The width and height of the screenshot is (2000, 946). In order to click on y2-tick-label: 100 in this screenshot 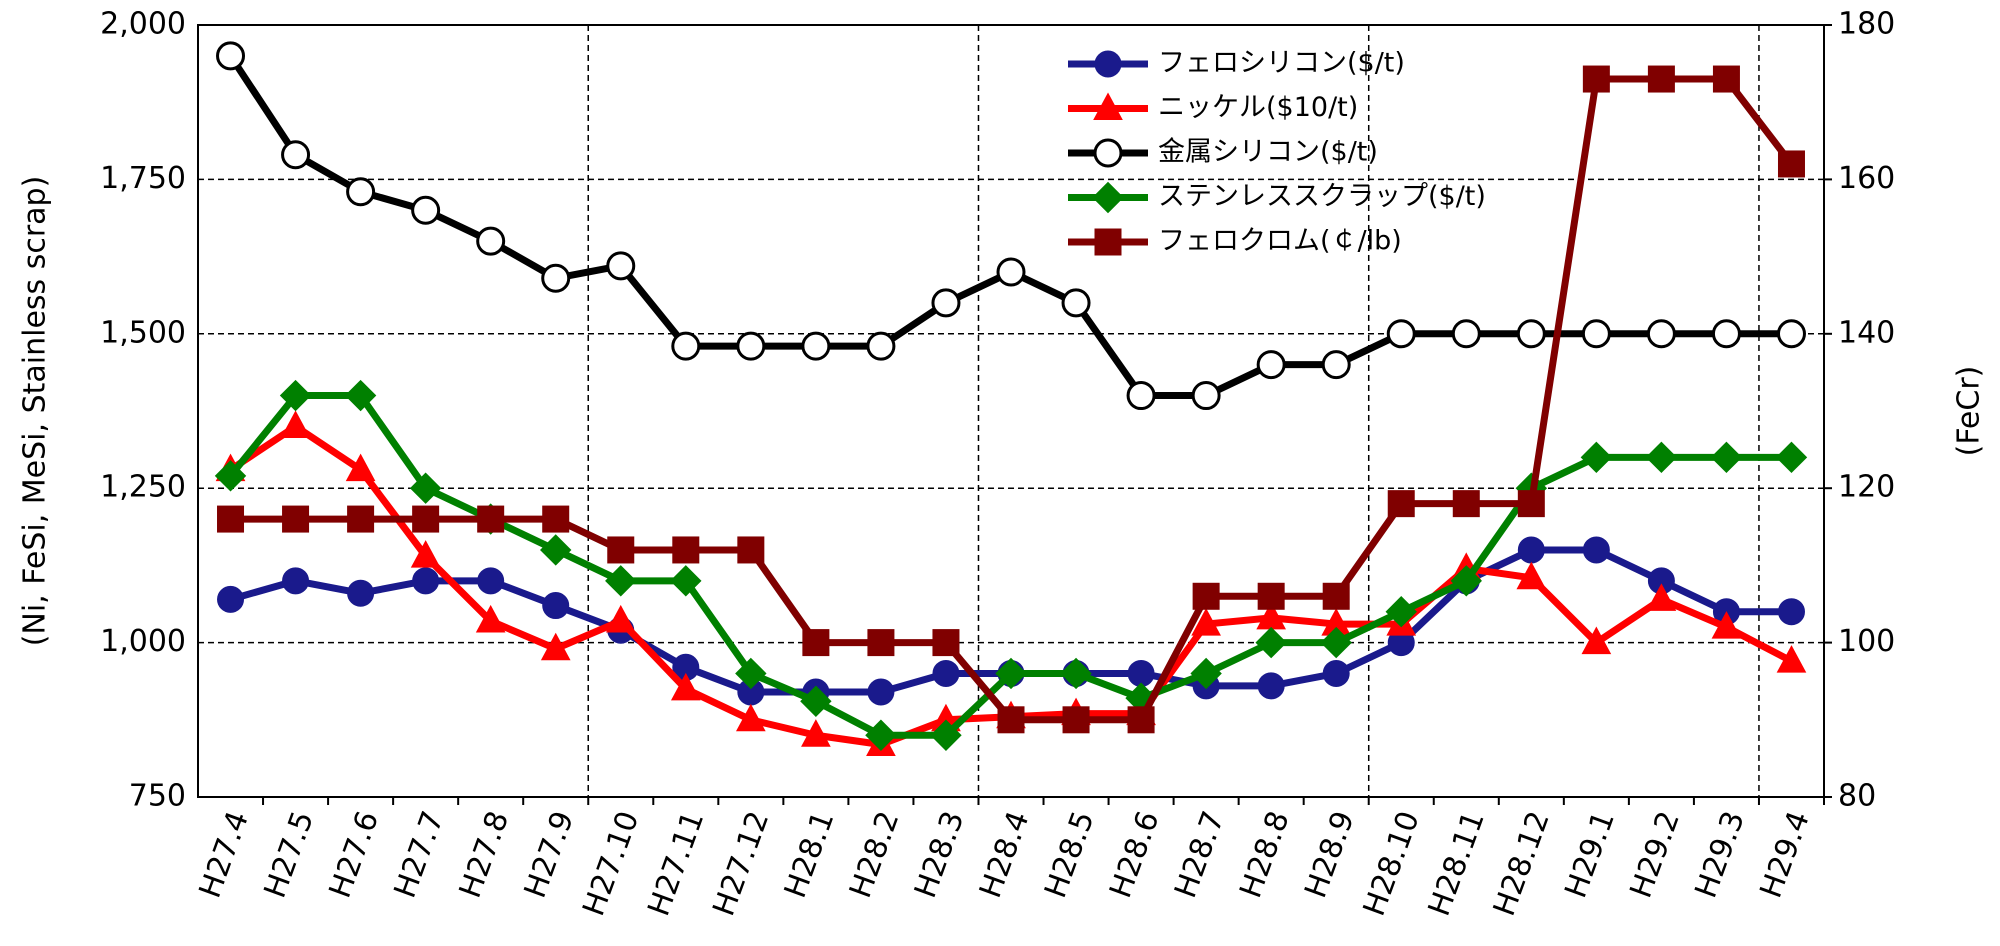, I will do `click(1866, 641)`.